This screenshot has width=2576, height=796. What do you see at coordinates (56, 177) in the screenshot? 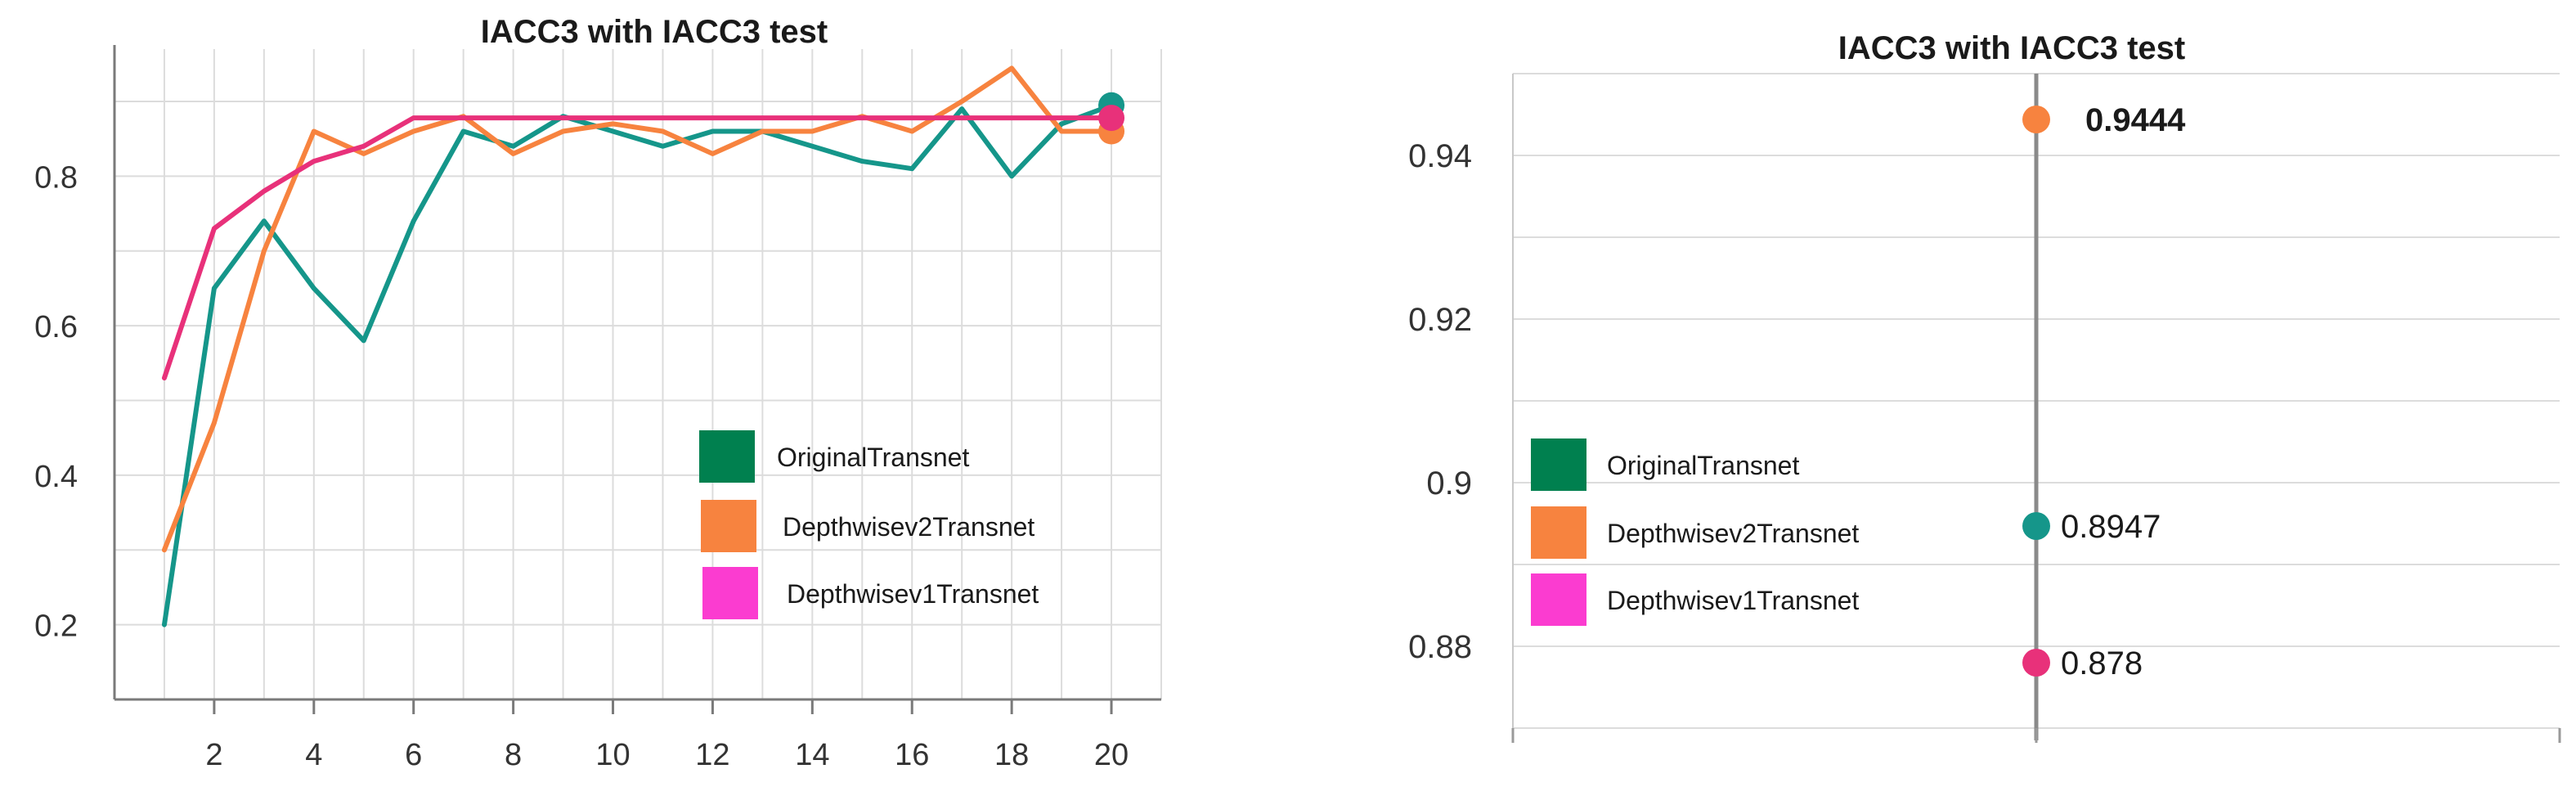
I see `left-y-tick-label: 0.8` at bounding box center [56, 177].